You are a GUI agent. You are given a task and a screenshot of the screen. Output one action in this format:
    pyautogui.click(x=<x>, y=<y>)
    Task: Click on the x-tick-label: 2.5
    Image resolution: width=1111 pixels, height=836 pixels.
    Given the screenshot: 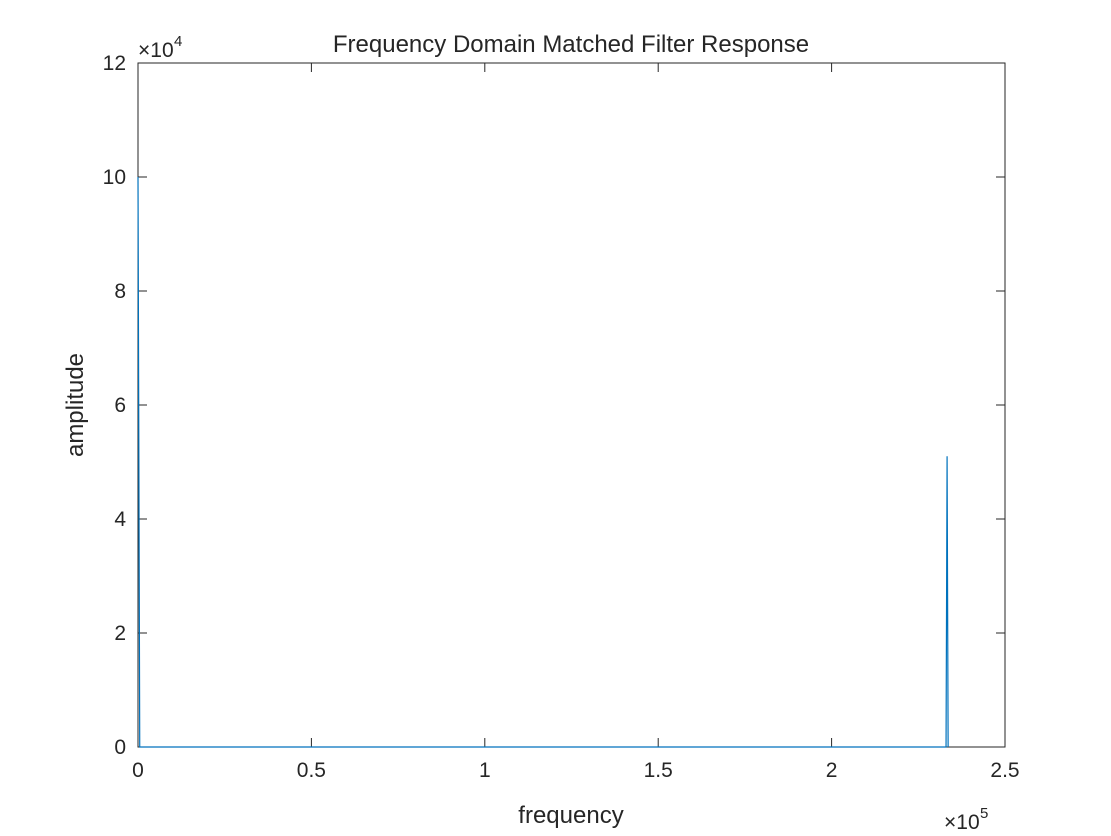 What is the action you would take?
    pyautogui.click(x=1004, y=770)
    